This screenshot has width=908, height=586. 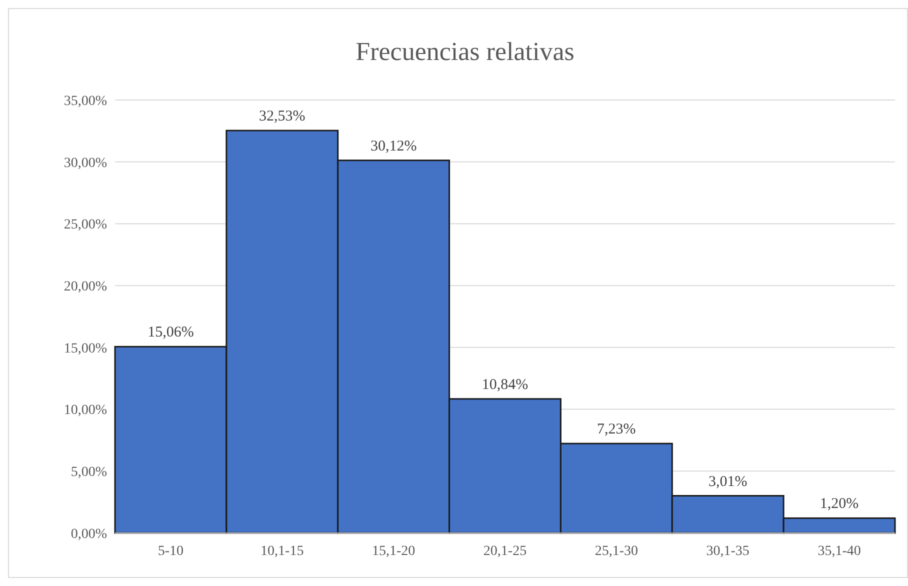 What do you see at coordinates (505, 551) in the screenshot?
I see `x-tick-label: 20,1-25` at bounding box center [505, 551].